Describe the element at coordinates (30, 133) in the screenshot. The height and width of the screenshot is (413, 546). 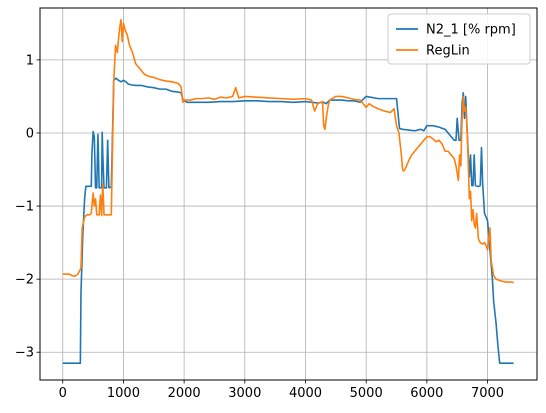
I see `y-tick-label: 0` at that location.